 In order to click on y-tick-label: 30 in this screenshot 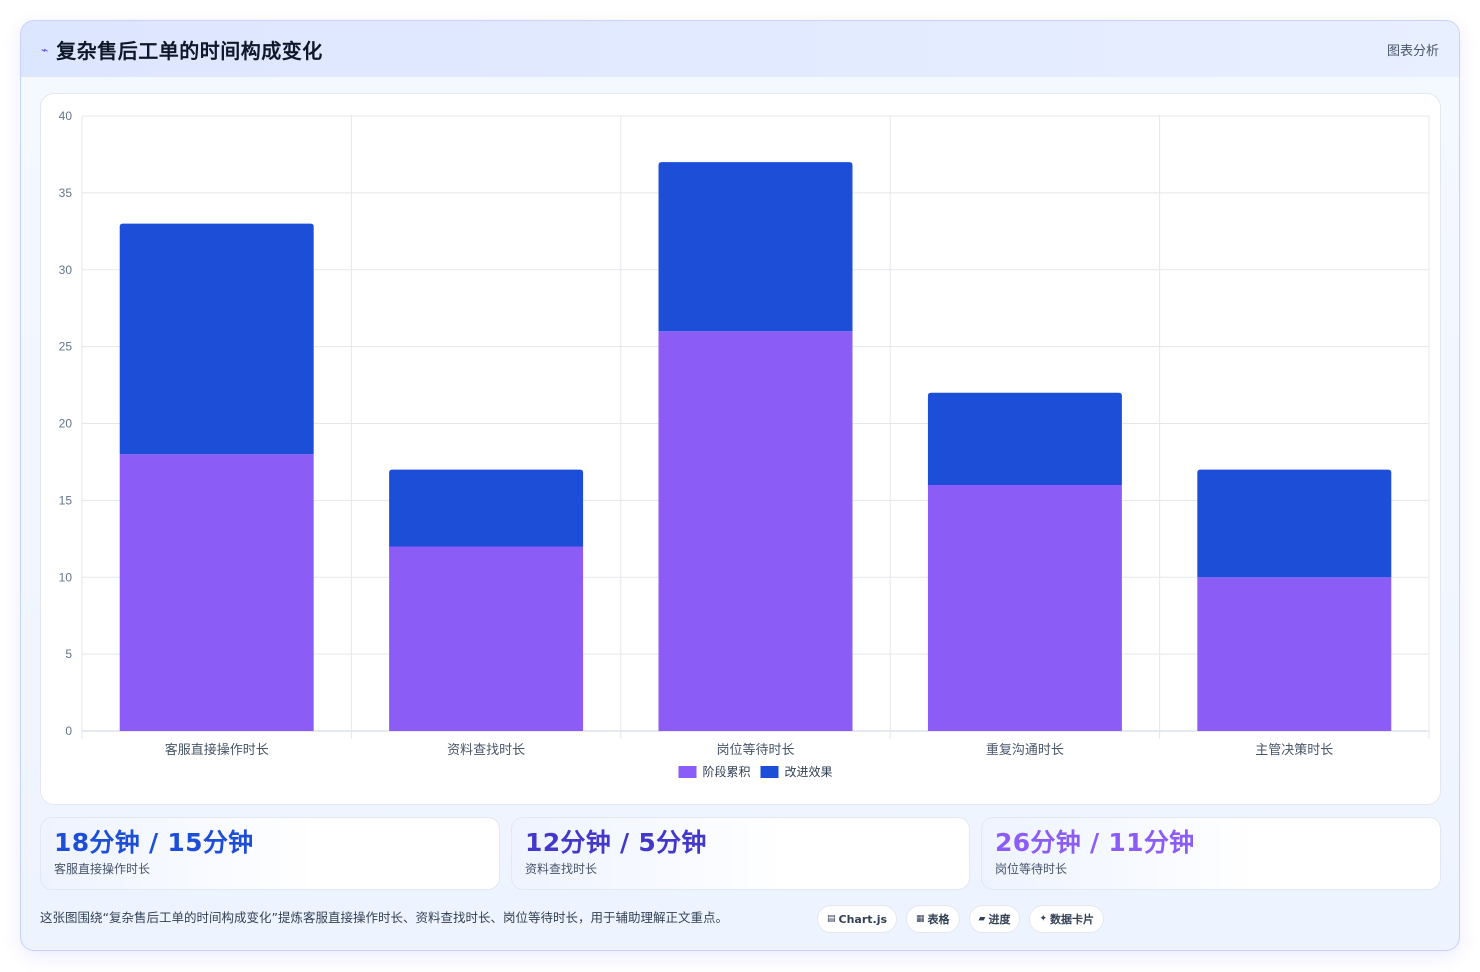, I will do `click(66, 270)`.